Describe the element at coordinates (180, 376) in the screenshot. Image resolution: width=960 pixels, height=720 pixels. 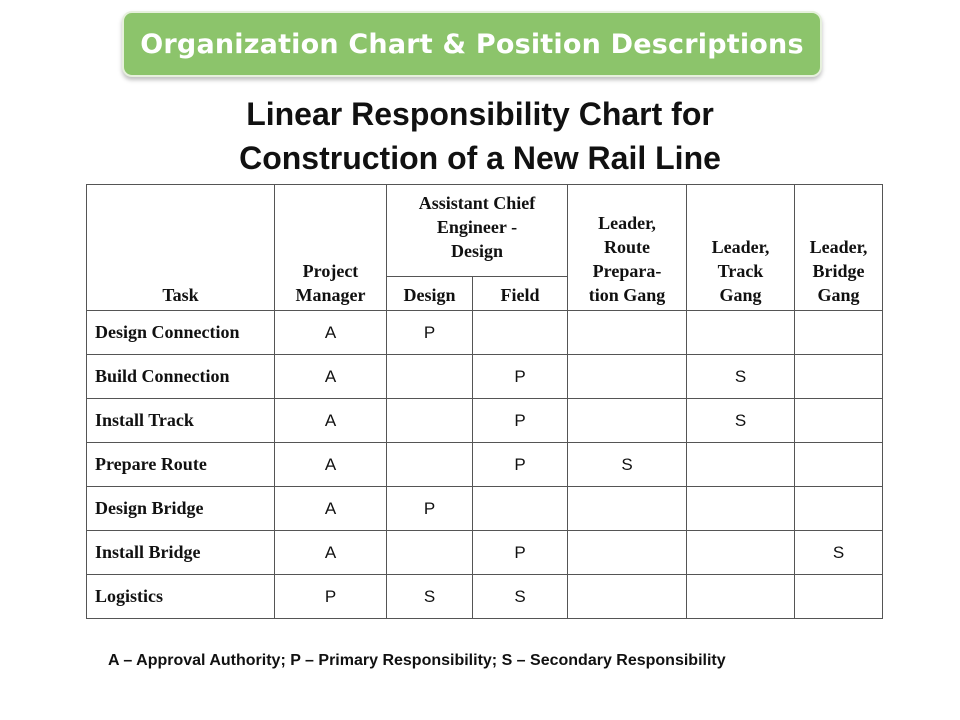
I see `task-cell: Build Connection` at that location.